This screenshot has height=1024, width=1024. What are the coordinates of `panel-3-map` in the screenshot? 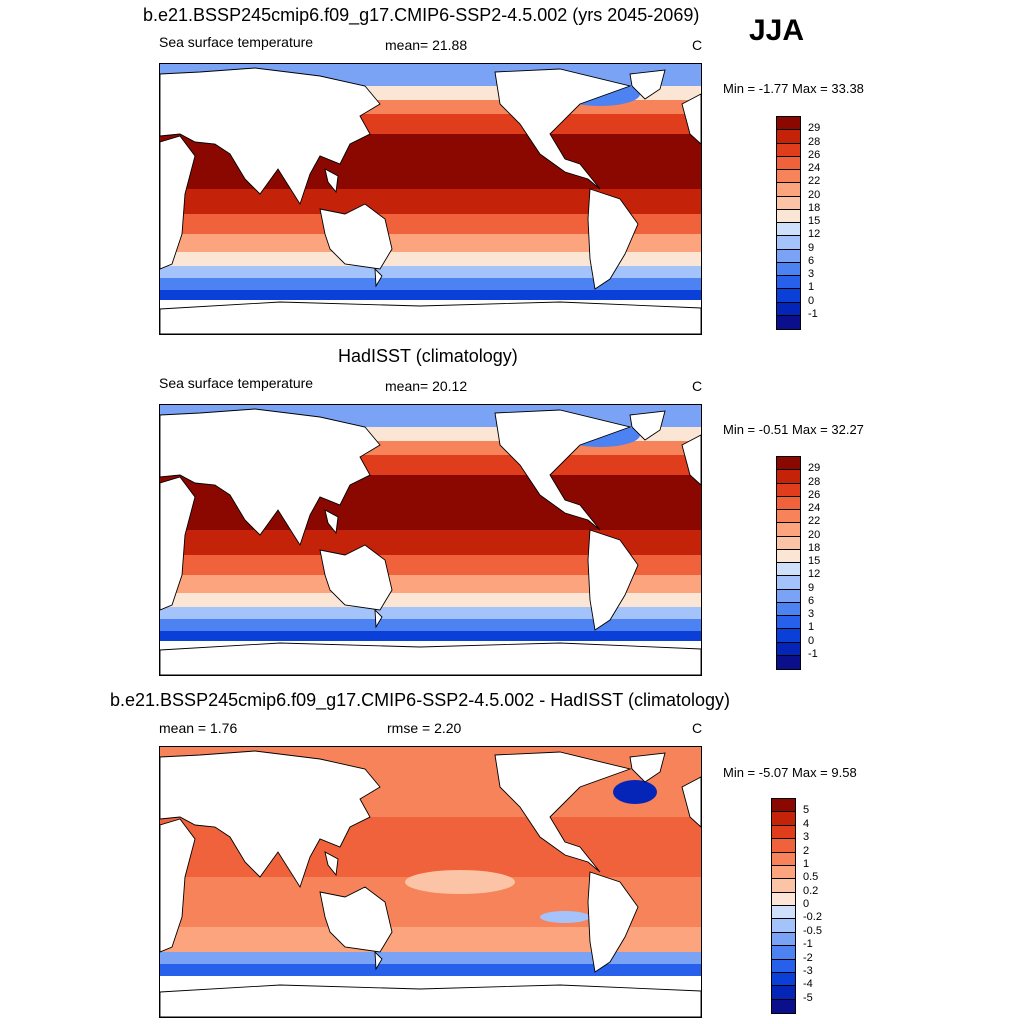 It's located at (430, 882).